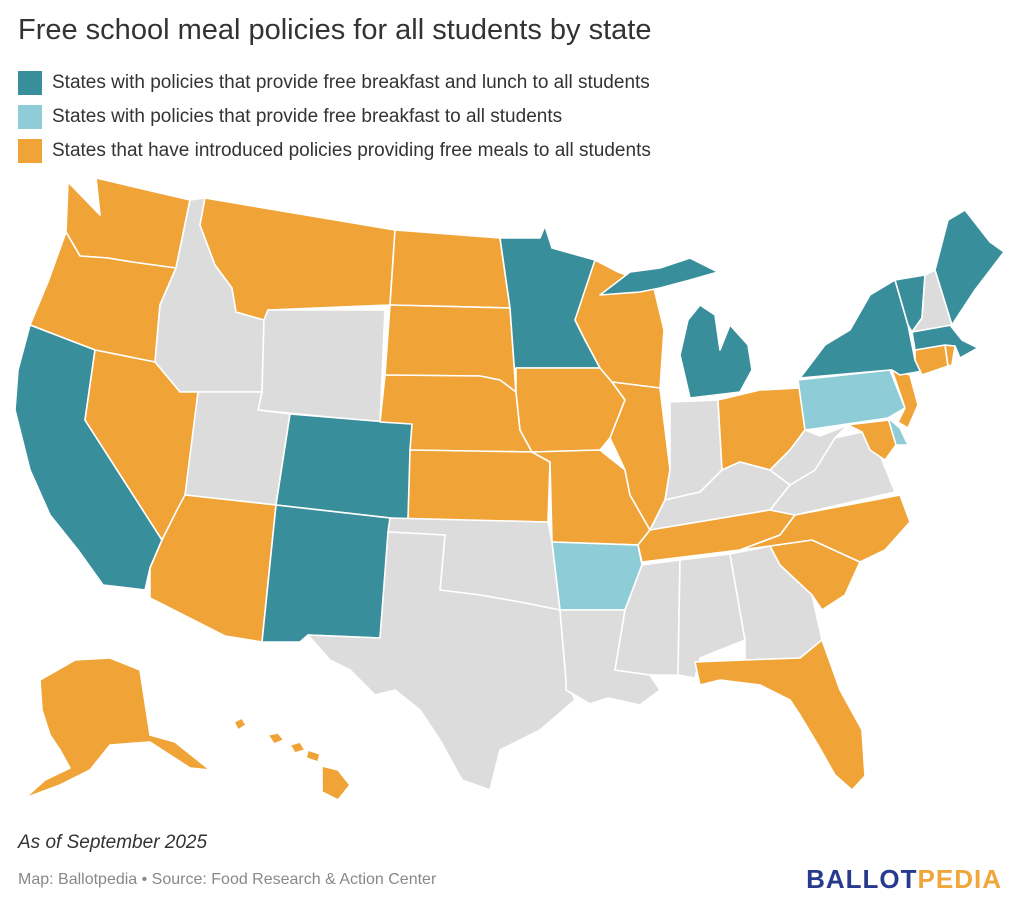 The image size is (1024, 910). What do you see at coordinates (862, 879) in the screenshot?
I see `logo-ballot-text: BALLOT` at bounding box center [862, 879].